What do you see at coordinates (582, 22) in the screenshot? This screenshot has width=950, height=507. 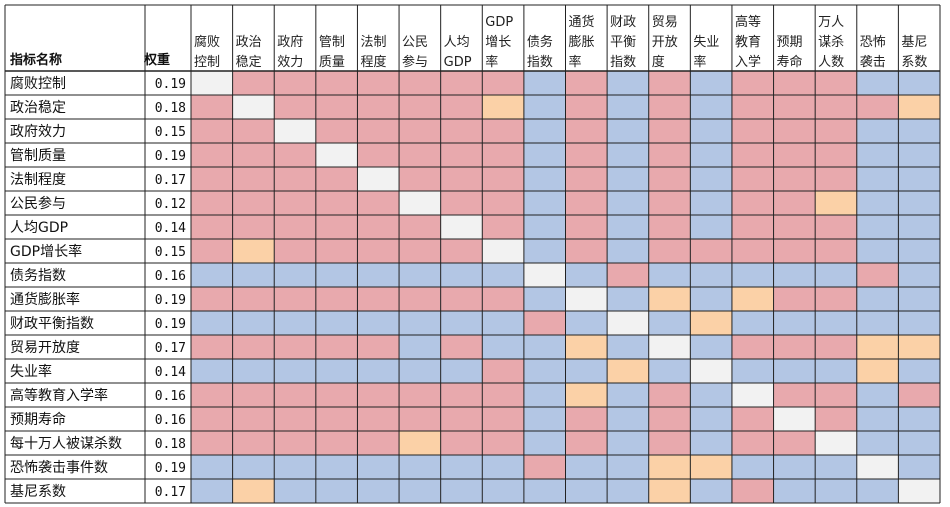 I see `column-header-label: 通货` at bounding box center [582, 22].